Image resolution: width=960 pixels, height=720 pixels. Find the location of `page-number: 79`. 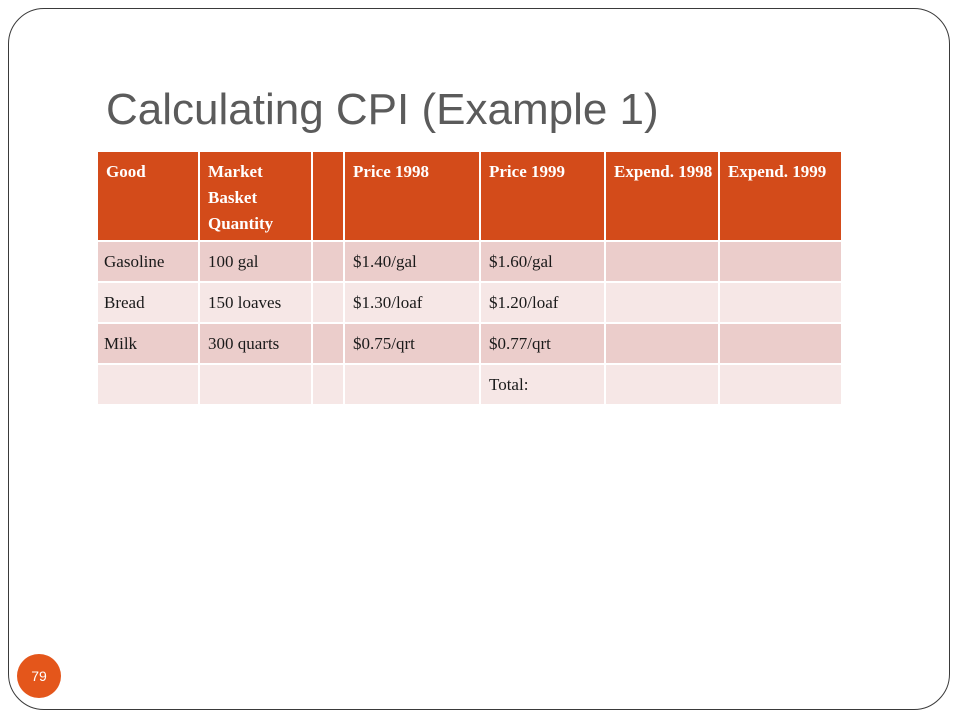

page-number: 79 is located at coordinates (39, 676).